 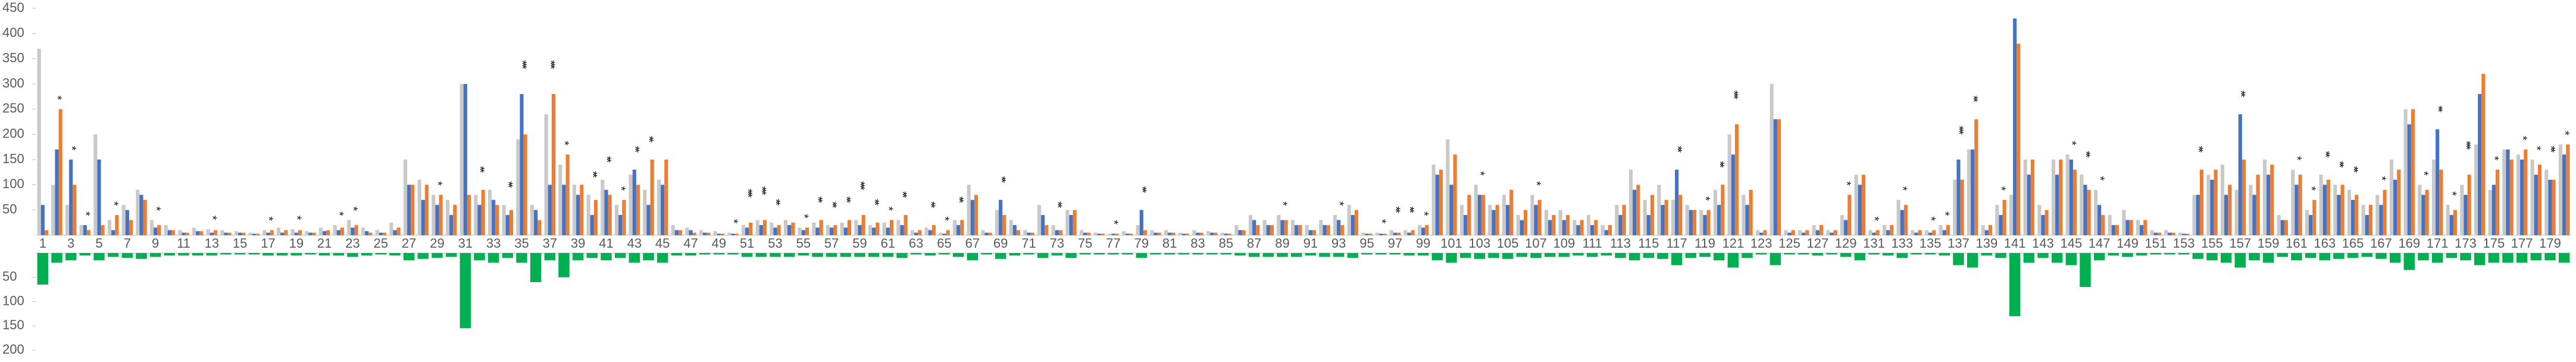 What do you see at coordinates (1000, 243) in the screenshot?
I see `x-tick-label: 69` at bounding box center [1000, 243].